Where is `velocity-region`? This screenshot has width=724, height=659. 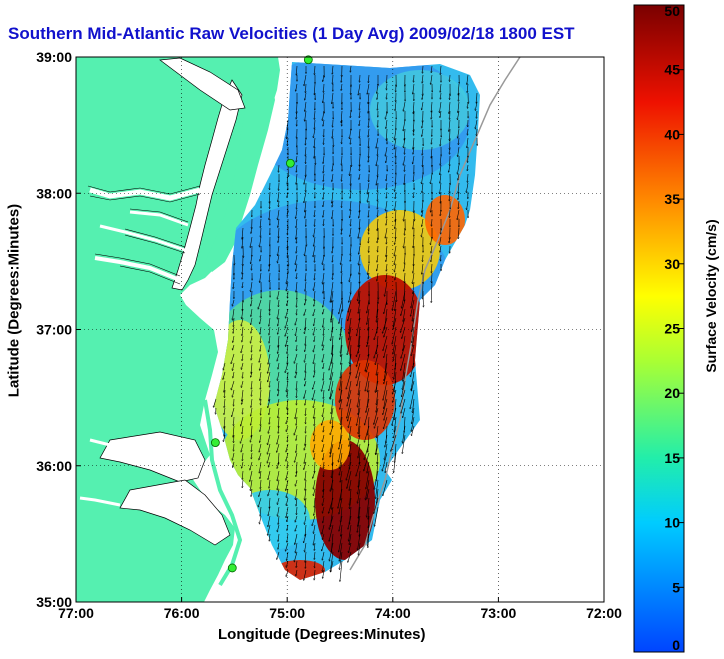 velocity-region is located at coordinates (330, 445).